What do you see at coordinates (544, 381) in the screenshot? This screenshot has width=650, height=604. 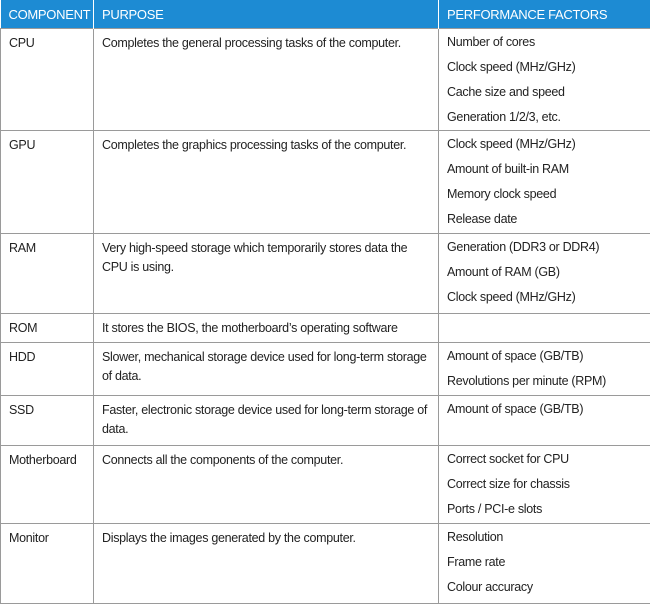 I see `factor: Revolutions per minute (RPM)` at bounding box center [544, 381].